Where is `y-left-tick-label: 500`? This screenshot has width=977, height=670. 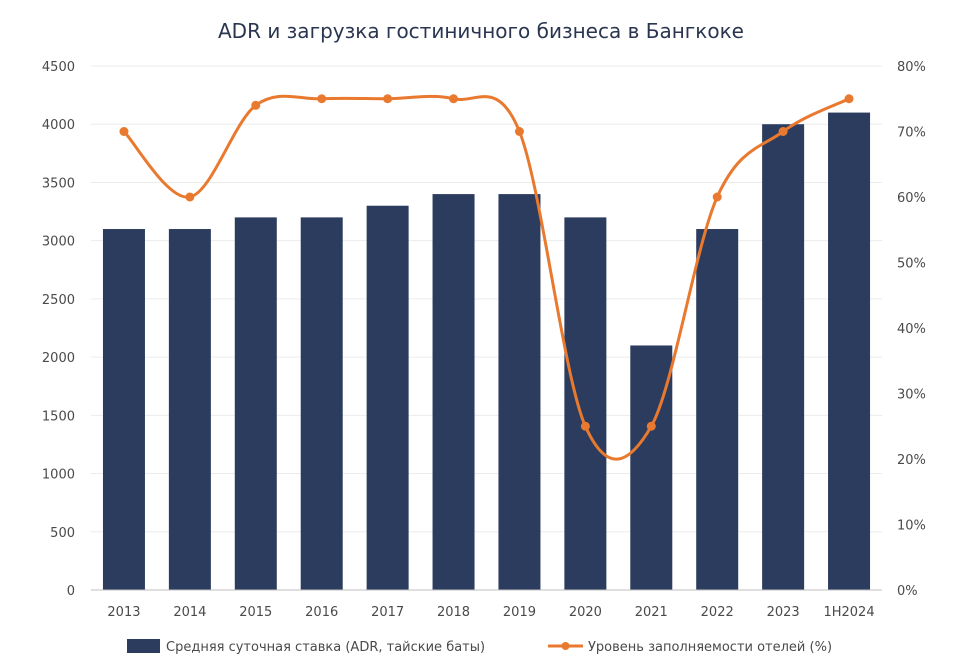 y-left-tick-label: 500 is located at coordinates (62, 533).